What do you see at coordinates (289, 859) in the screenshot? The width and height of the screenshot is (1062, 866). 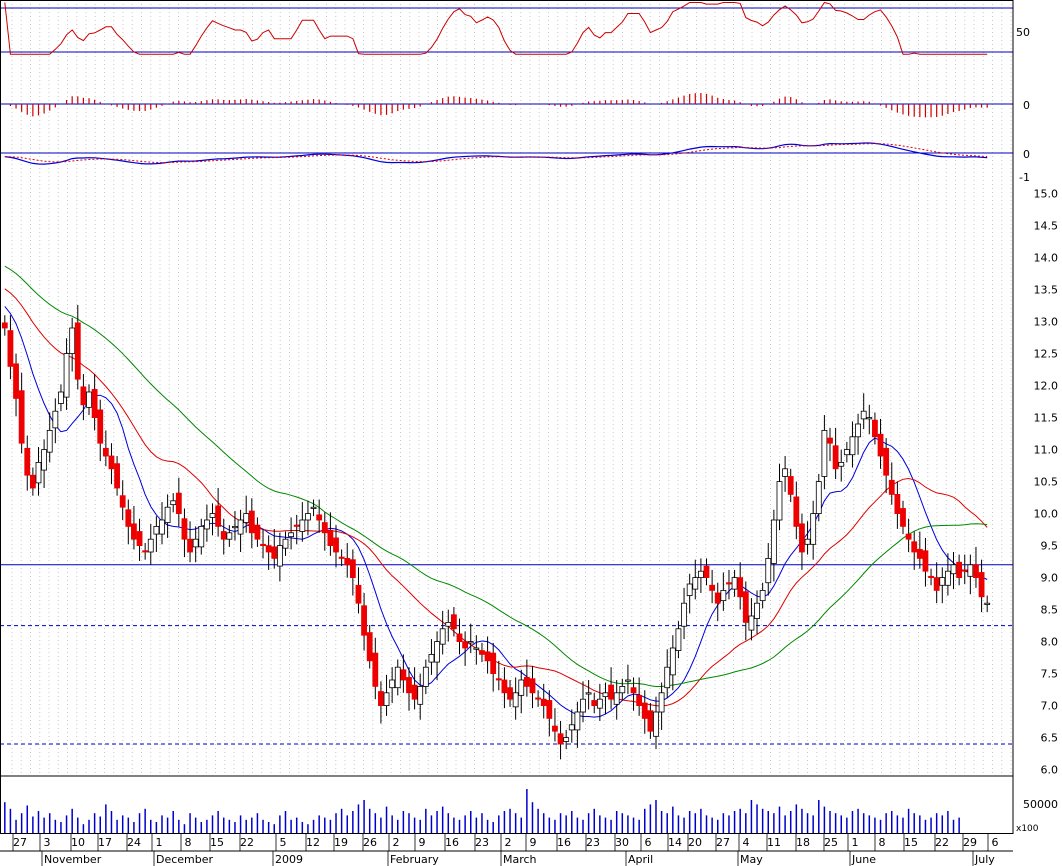 I see `month-label: 2009` at bounding box center [289, 859].